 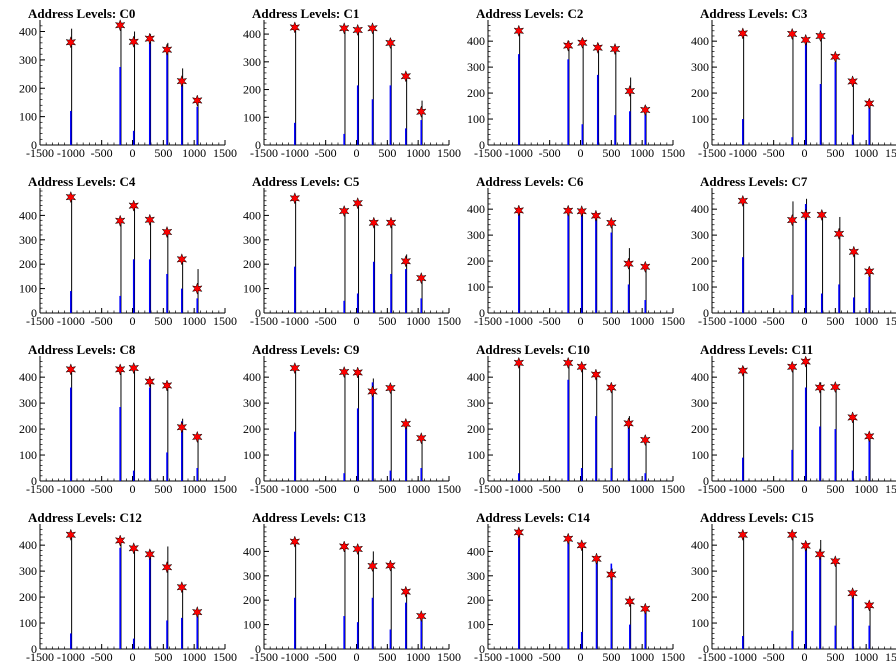 What do you see at coordinates (757, 517) in the screenshot?
I see `chart-title: Address Levels: C15` at bounding box center [757, 517].